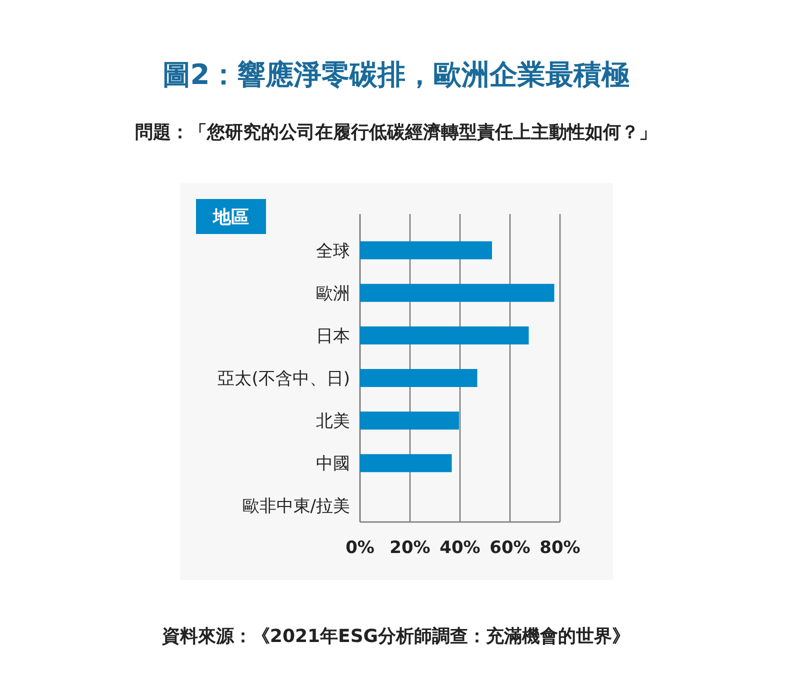 The width and height of the screenshot is (792, 685). What do you see at coordinates (296, 506) in the screenshot?
I see `y-tick-label: 歐非中東/拉美` at bounding box center [296, 506].